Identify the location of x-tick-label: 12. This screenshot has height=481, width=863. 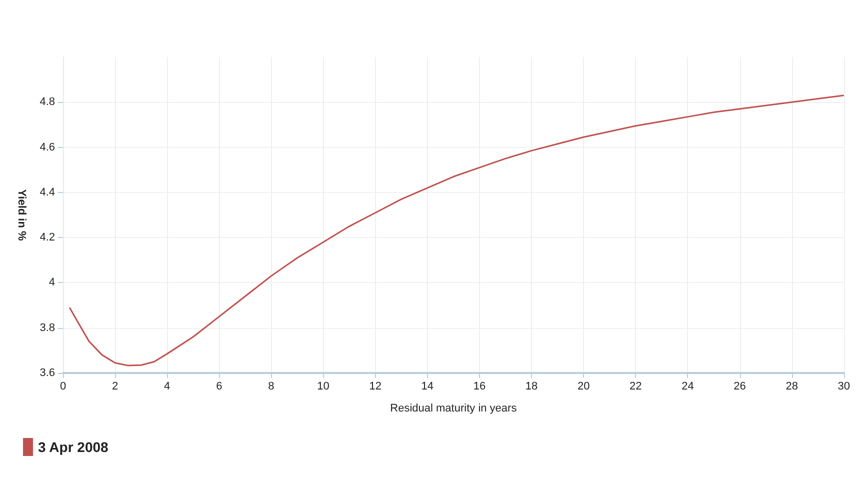
(375, 386).